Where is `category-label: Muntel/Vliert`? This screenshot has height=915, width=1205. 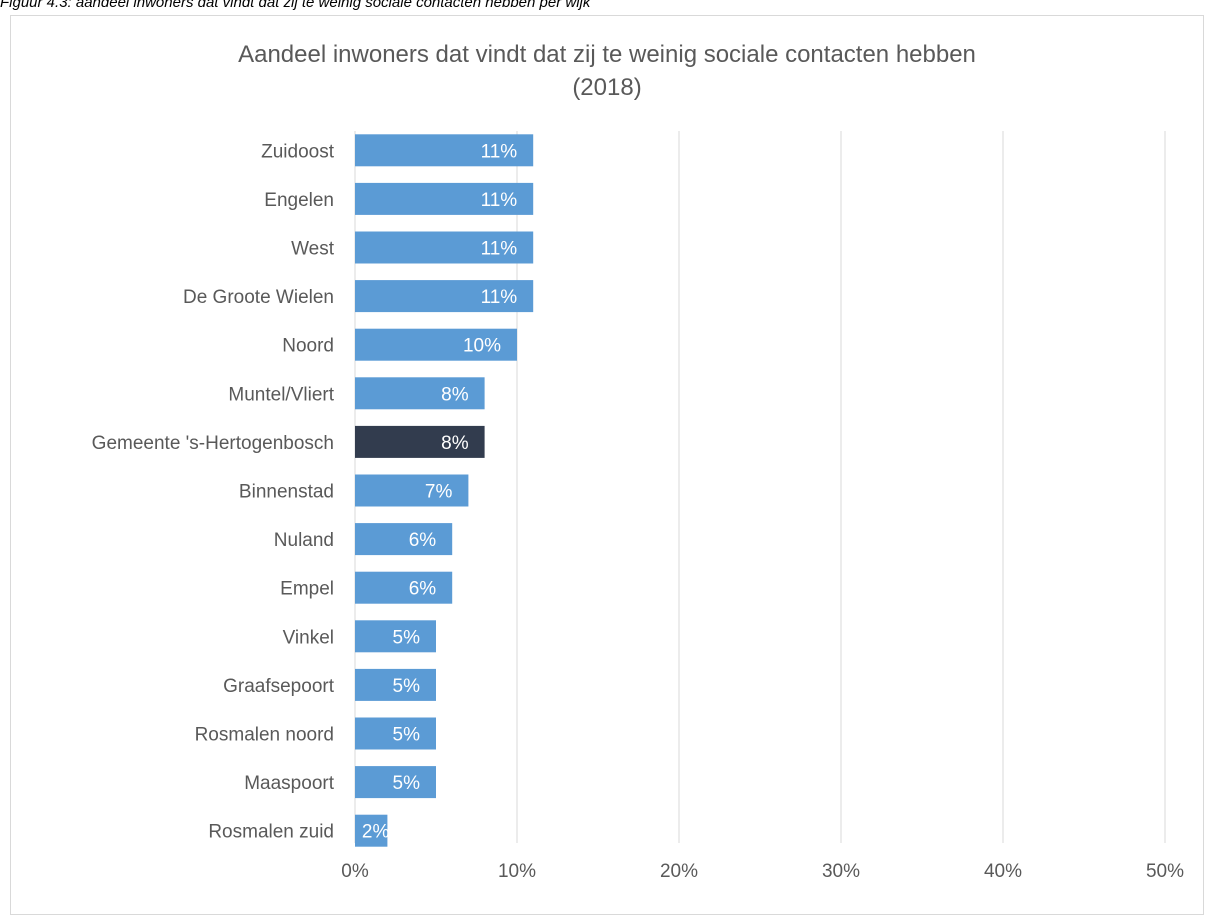 category-label: Muntel/Vliert is located at coordinates (281, 394).